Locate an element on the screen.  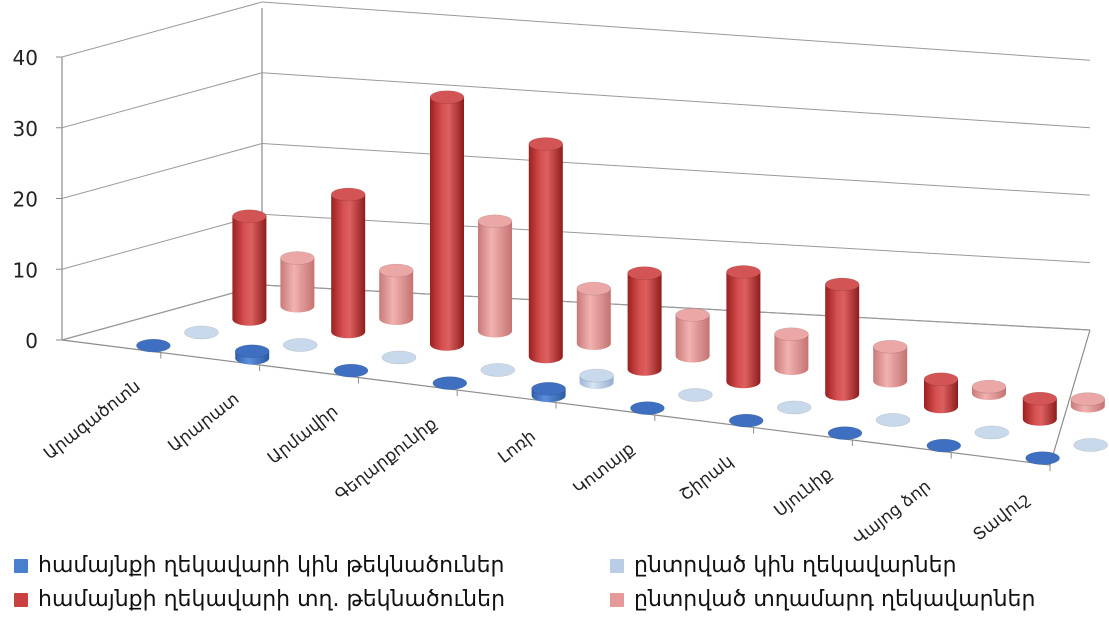
legend-label-elected-female: ընտրված կին ղեկավարներ is located at coordinates (795, 565).